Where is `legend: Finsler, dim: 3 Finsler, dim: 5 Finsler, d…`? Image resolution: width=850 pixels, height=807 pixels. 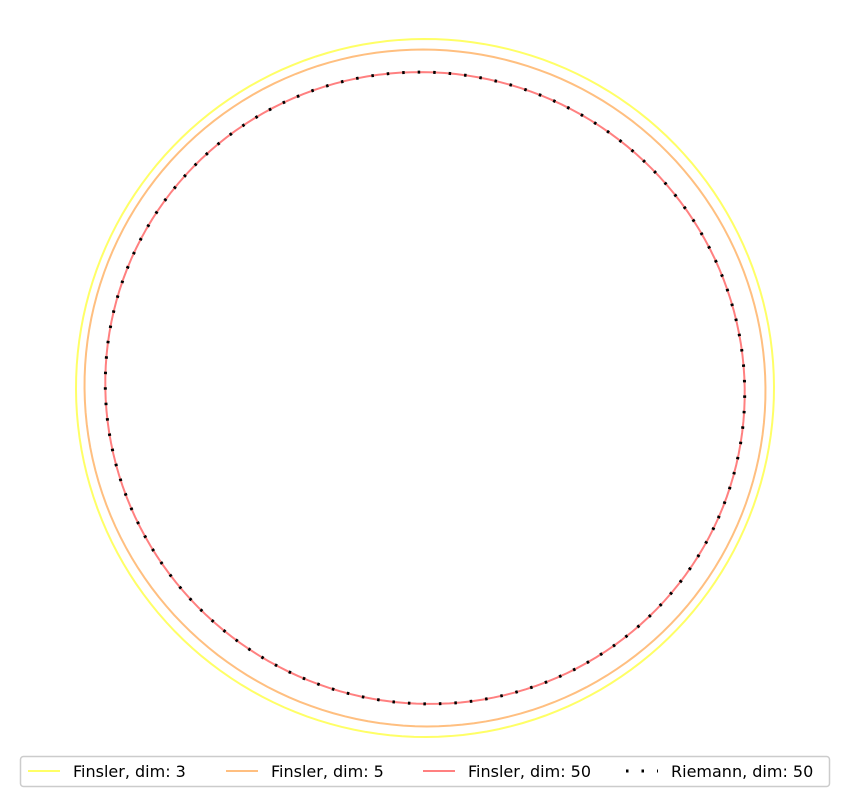
legend: Finsler, dim: 3 Finsler, dim: 5 Finsler, d… is located at coordinates (425, 771).